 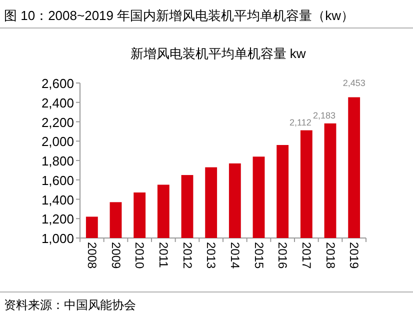 I want to click on y-tick-label: 1,200, so click(x=57, y=219).